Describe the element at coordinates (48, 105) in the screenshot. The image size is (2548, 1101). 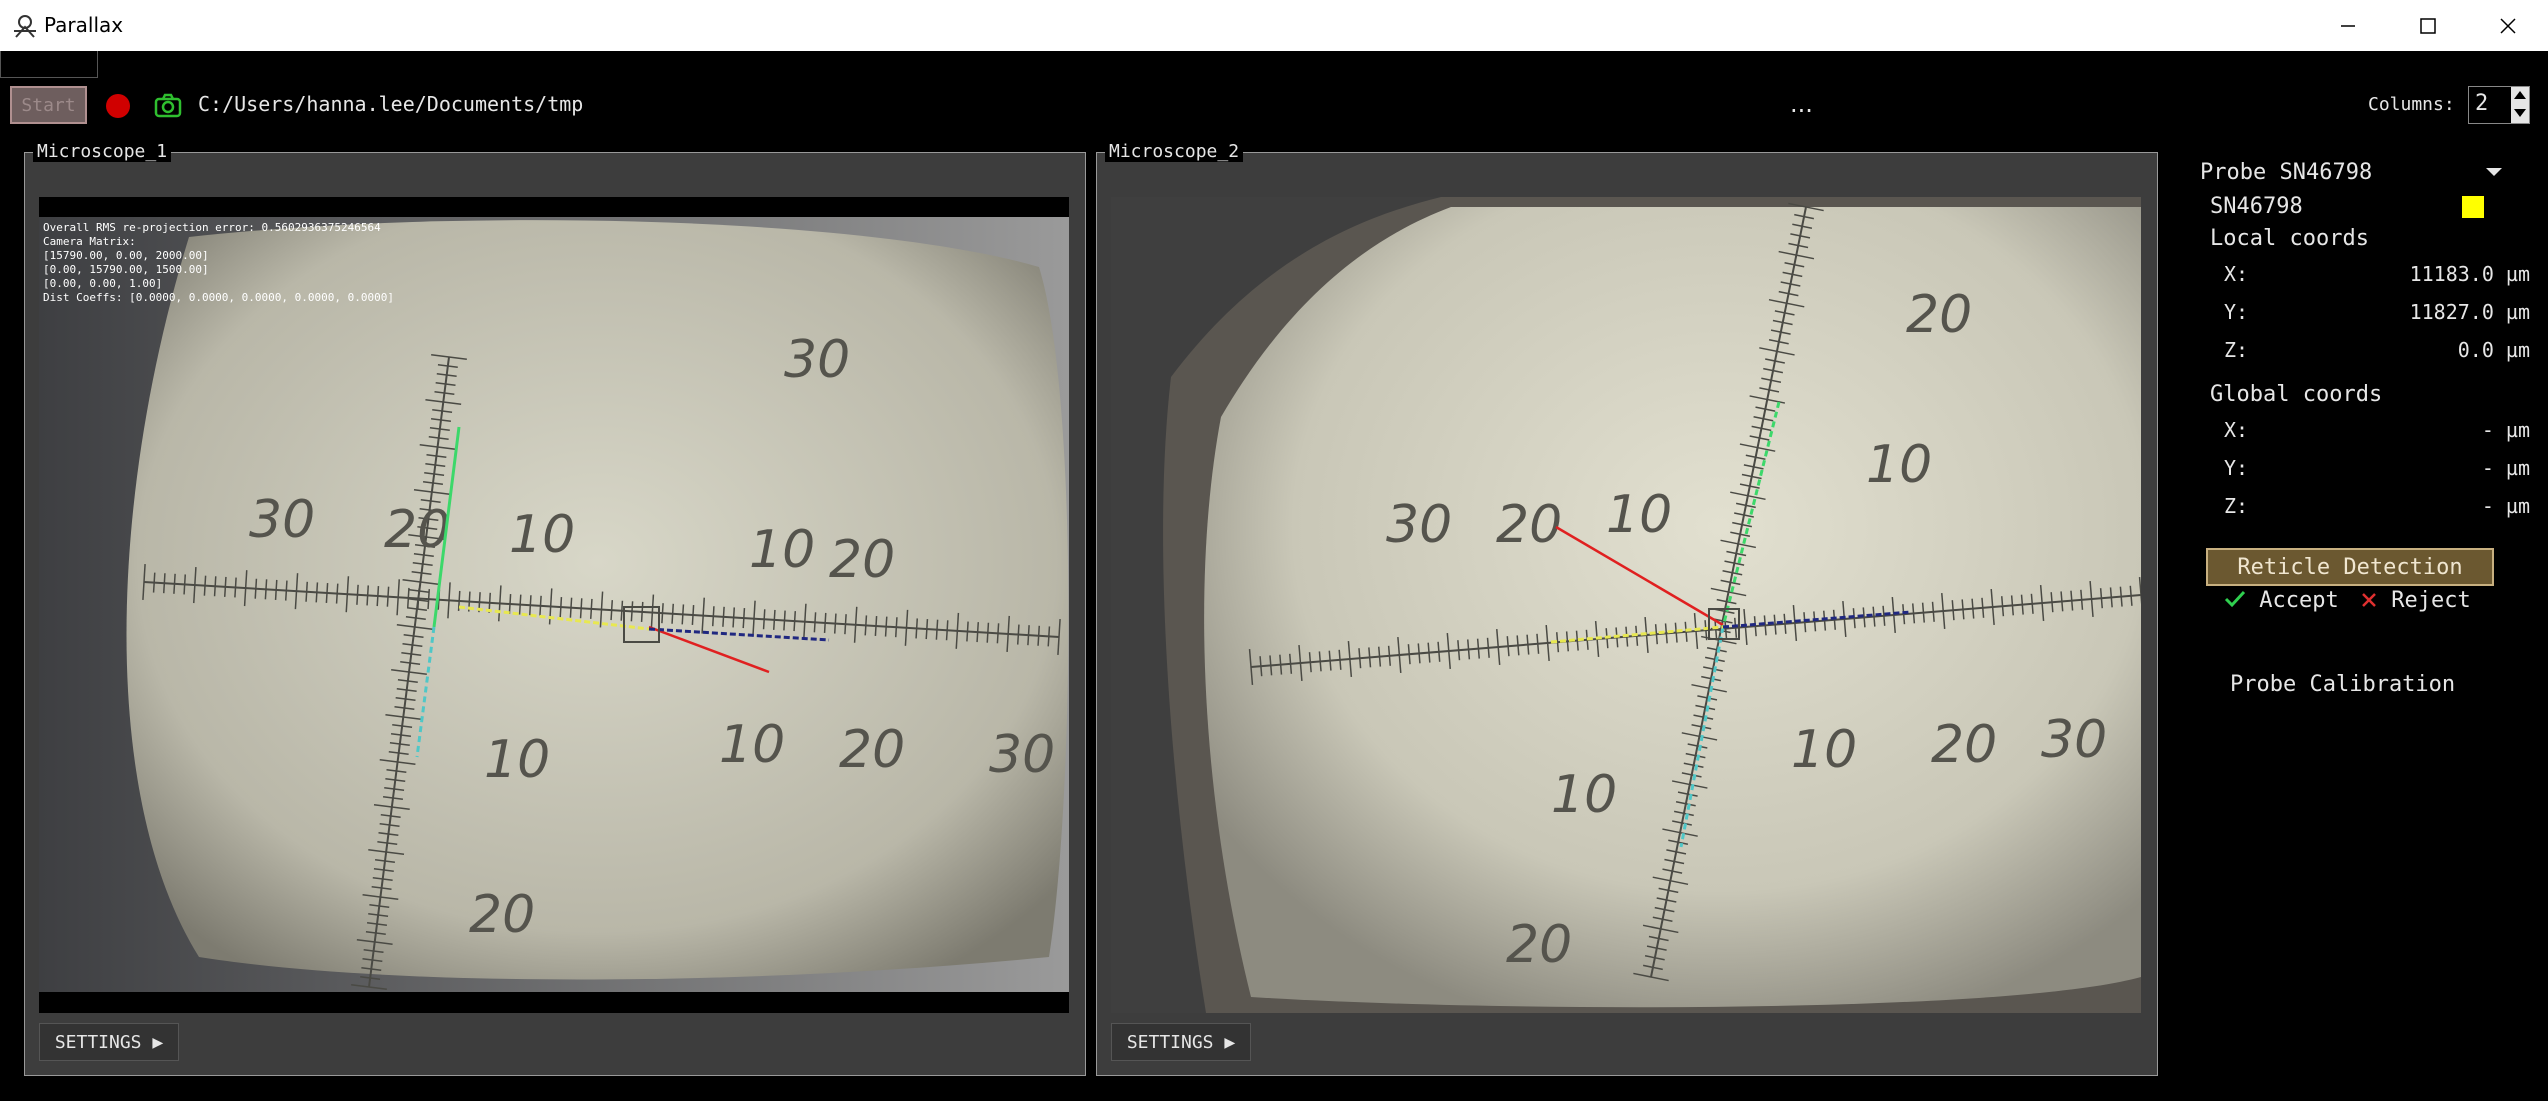
I see `start-button: Start` at that location.